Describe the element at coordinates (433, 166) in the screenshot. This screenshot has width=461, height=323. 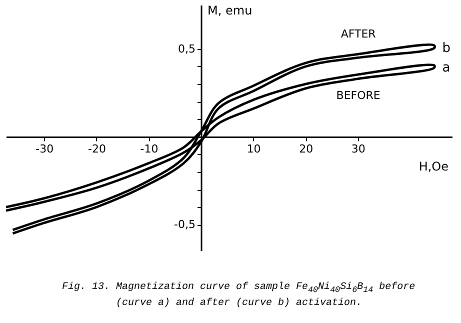
I see `x-axis-title: H,Oe` at that location.